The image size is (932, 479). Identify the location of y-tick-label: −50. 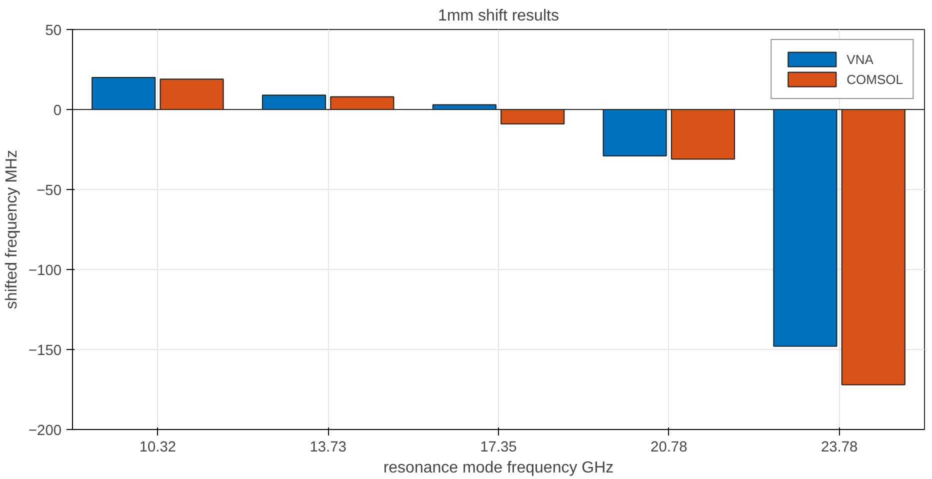
(49, 191).